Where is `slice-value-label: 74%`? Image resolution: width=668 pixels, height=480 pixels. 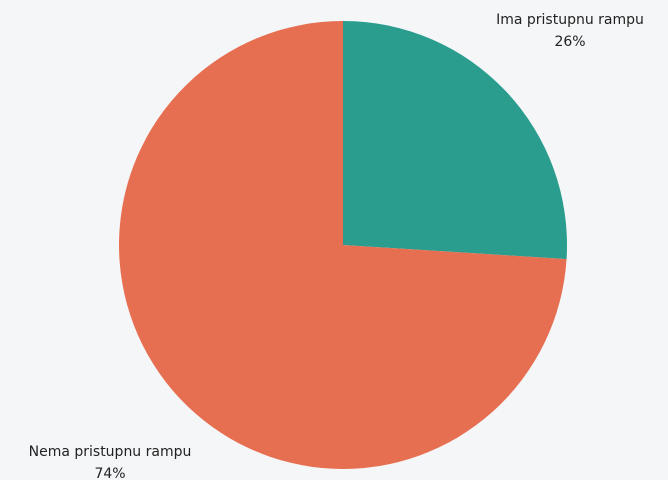 slice-value-label: 74% is located at coordinates (109, 473).